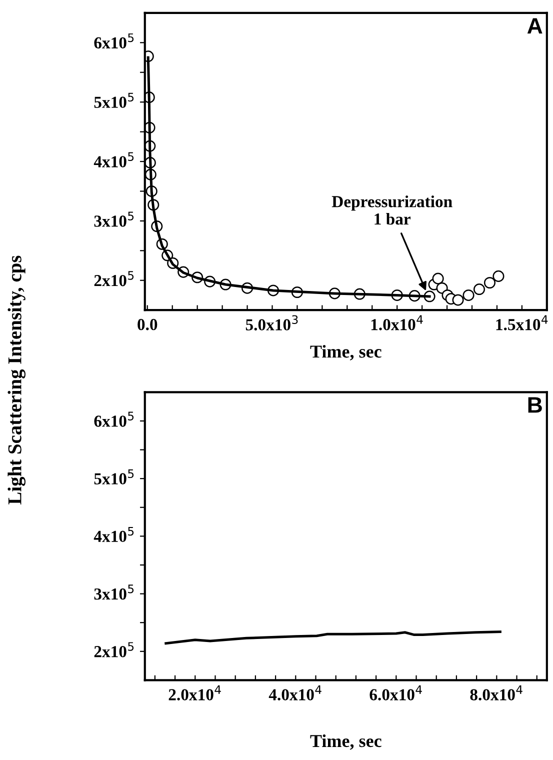 This screenshot has height=760, width=553. Describe the element at coordinates (333, 637) in the screenshot. I see `line-series` at that location.